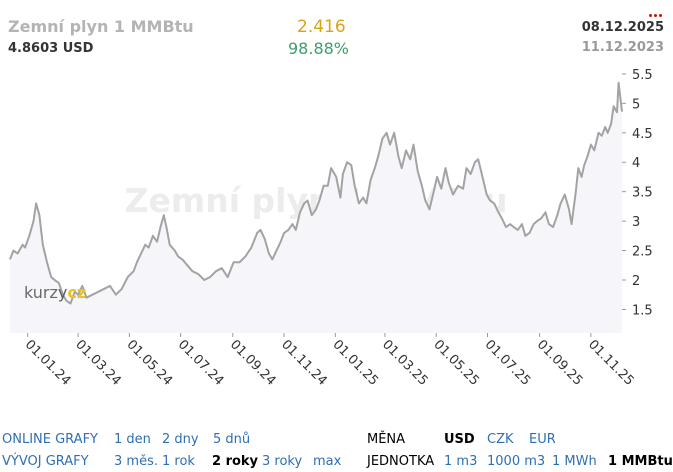  Describe the element at coordinates (136, 461) in the screenshot. I see `range-3-months: 3 měs.` at that location.